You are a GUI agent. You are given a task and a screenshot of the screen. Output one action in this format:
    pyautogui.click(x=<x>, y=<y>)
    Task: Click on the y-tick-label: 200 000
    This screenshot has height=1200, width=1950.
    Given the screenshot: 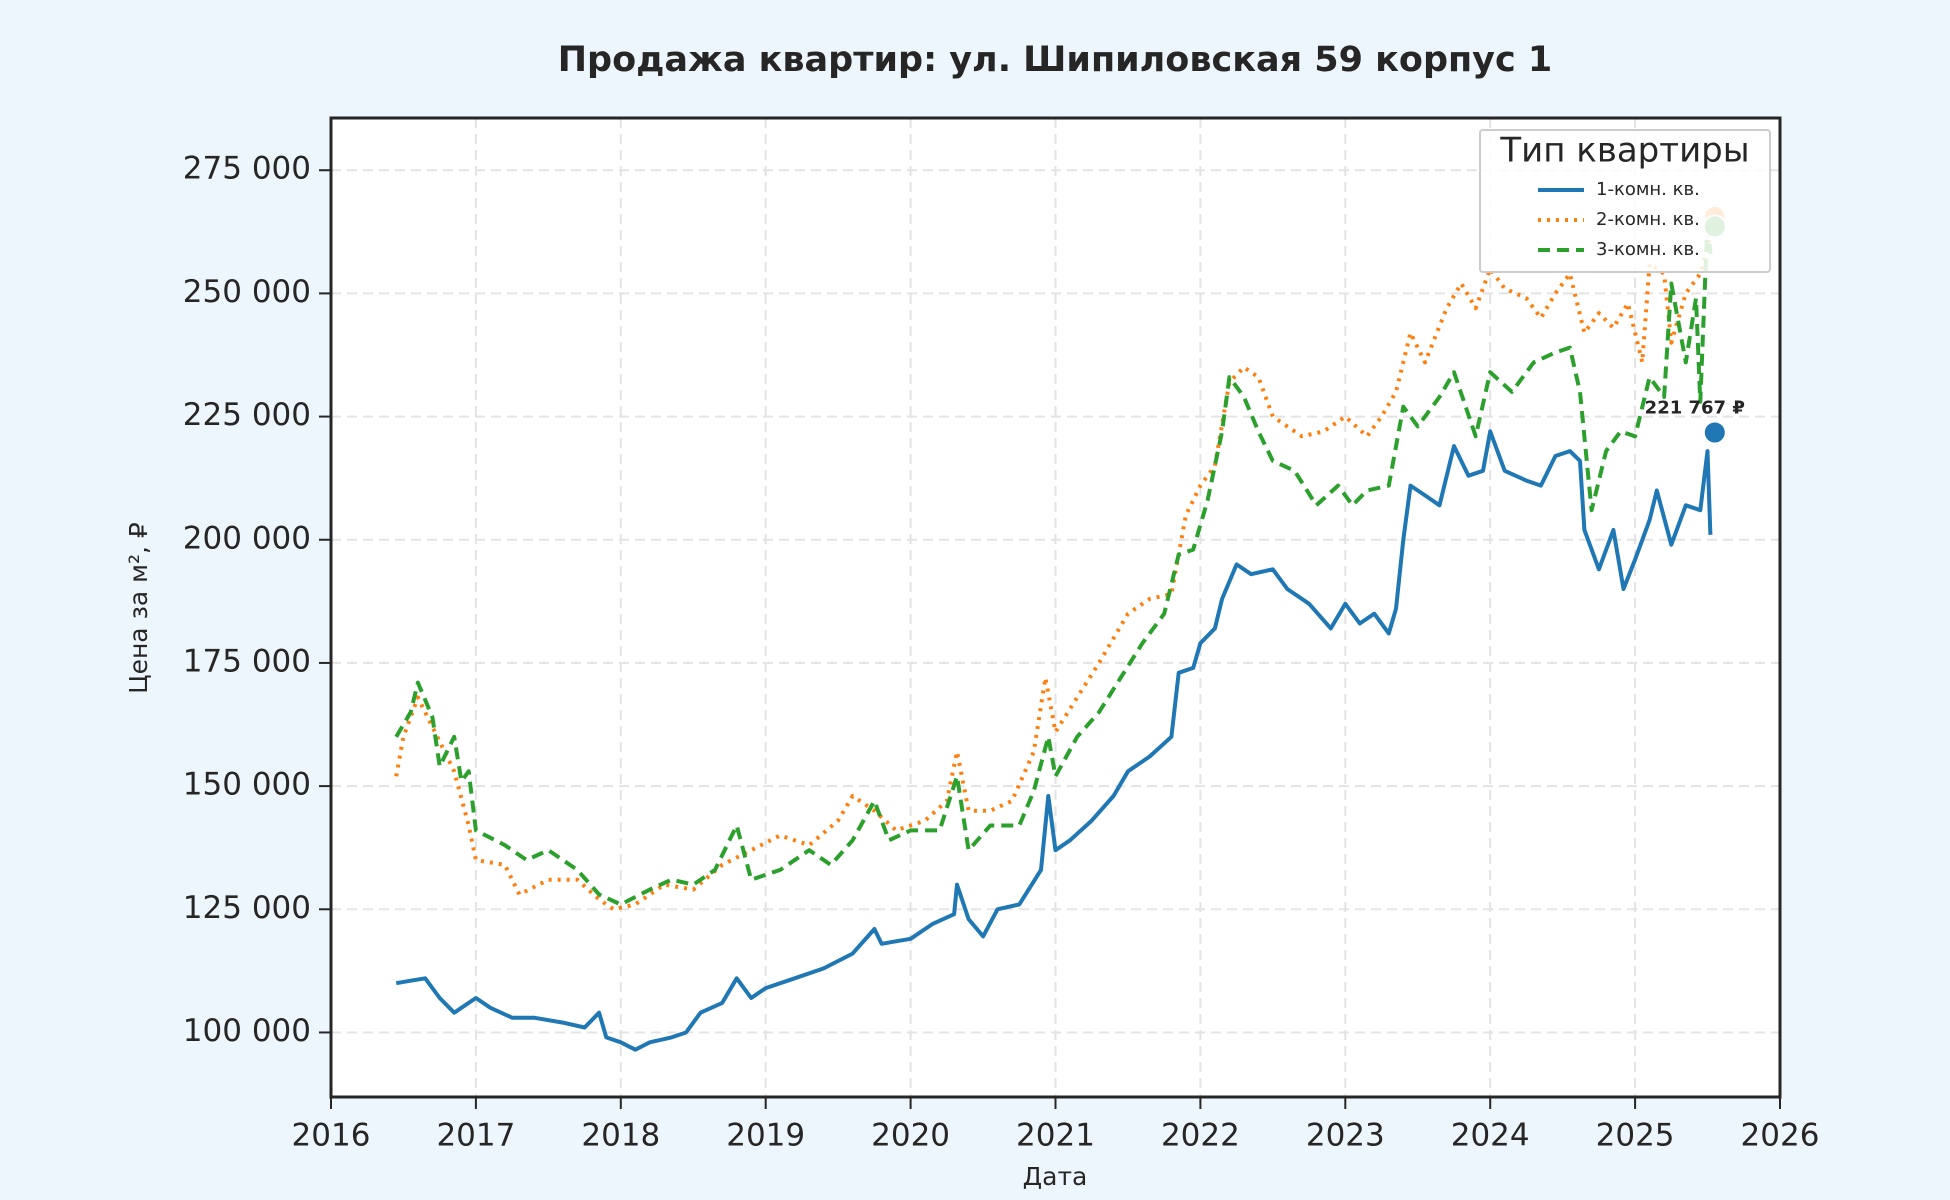 What is the action you would take?
    pyautogui.click(x=247, y=538)
    